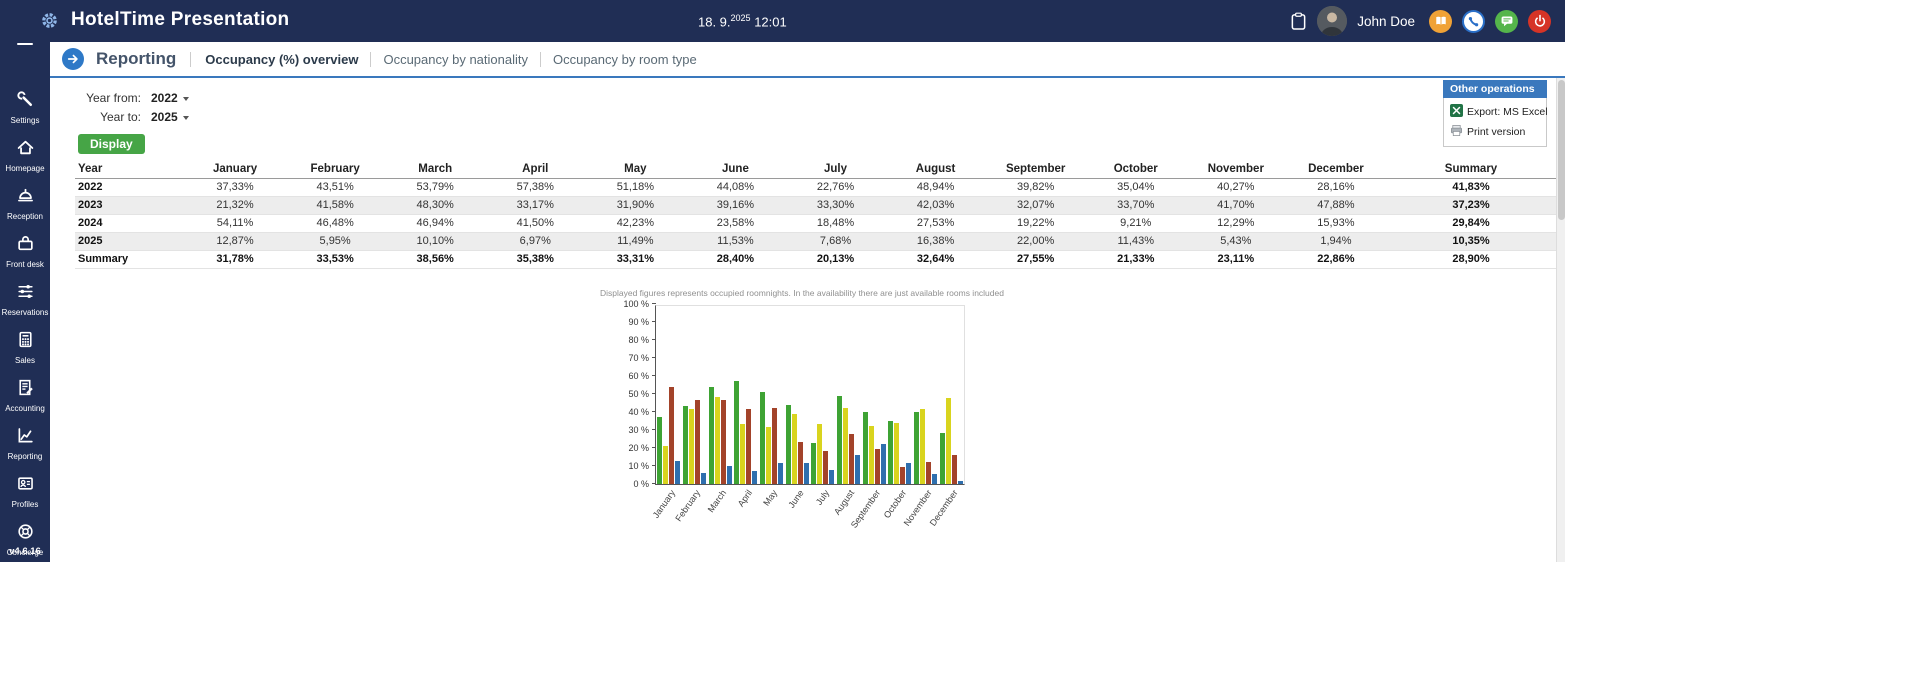  Describe the element at coordinates (635, 205) in the screenshot. I see `table-cell: 31,90%` at that location.